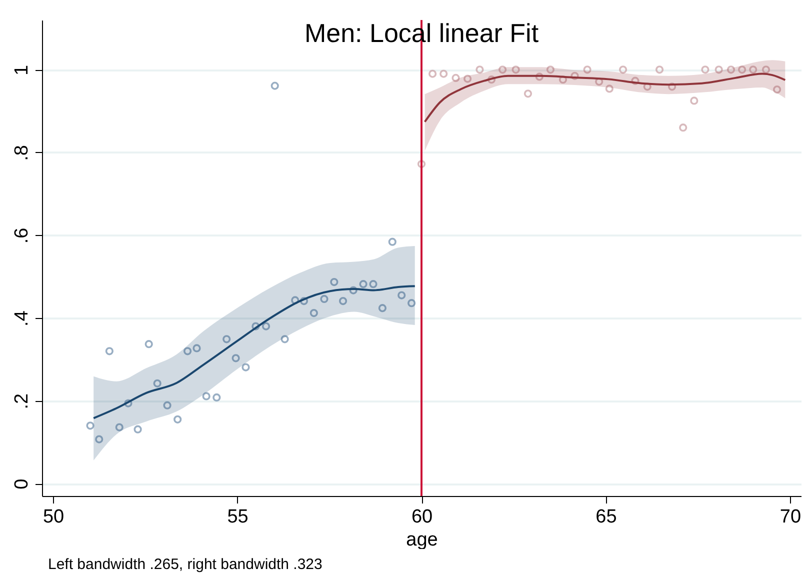 The width and height of the screenshot is (805, 576). Describe the element at coordinates (53, 517) in the screenshot. I see `x-tick-label: 50` at that location.